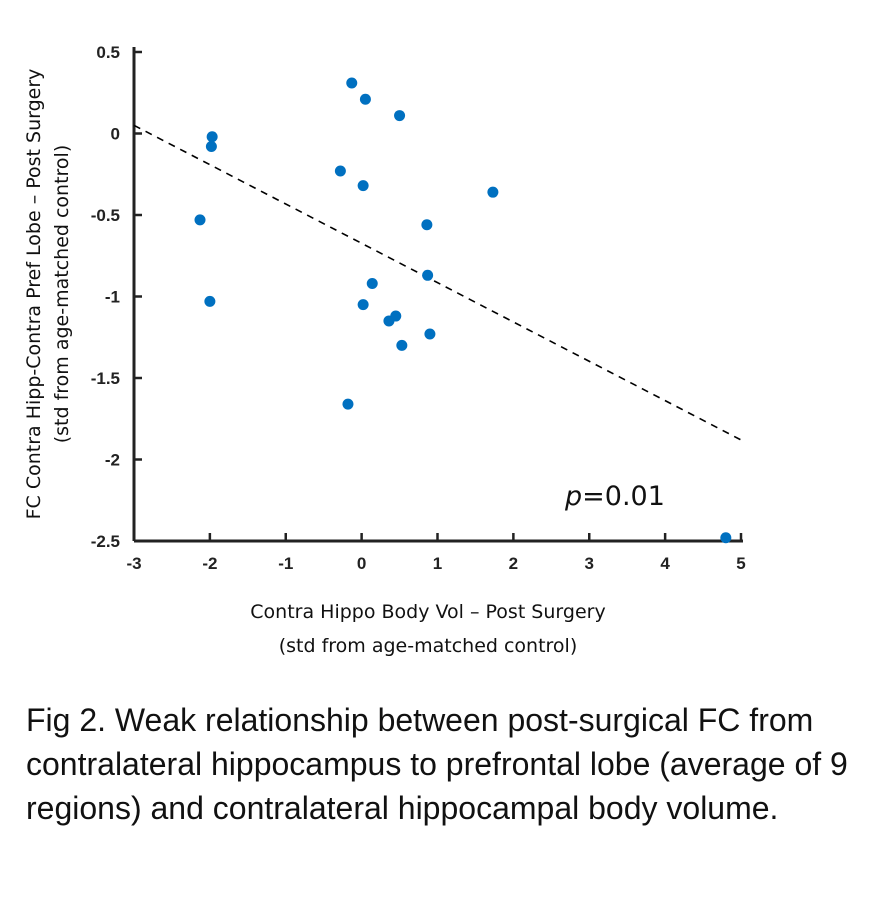  I want to click on y-tick-label: -2, so click(112, 460).